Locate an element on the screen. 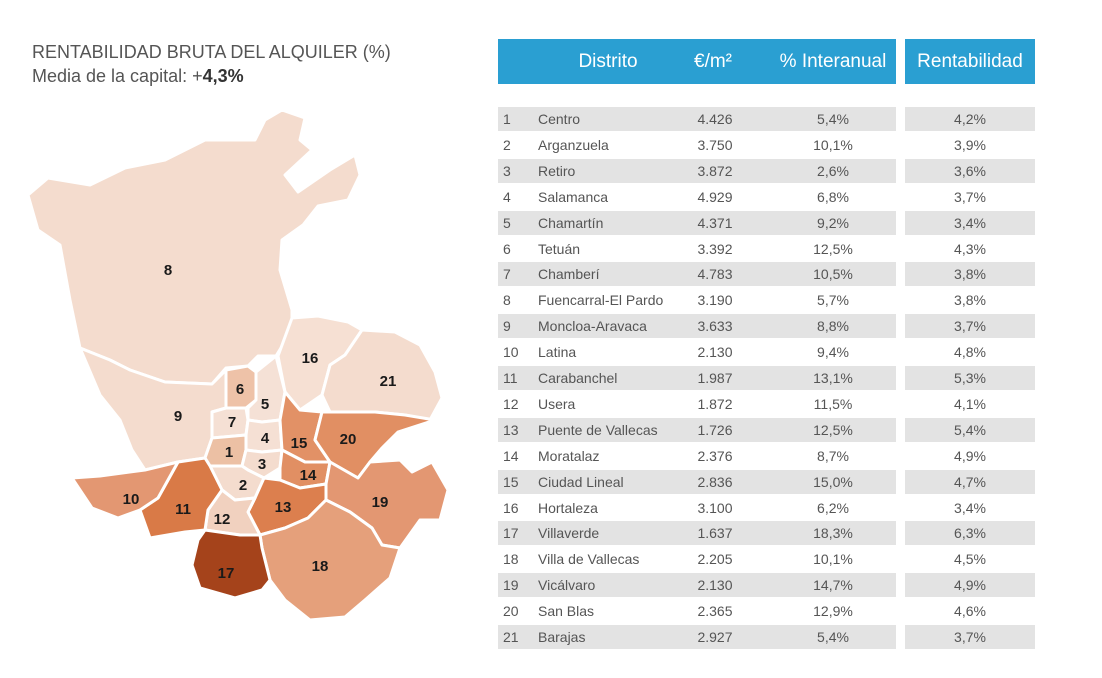 The height and width of the screenshot is (678, 1102). row-district-name: Vicálvaro is located at coordinates (567, 585).